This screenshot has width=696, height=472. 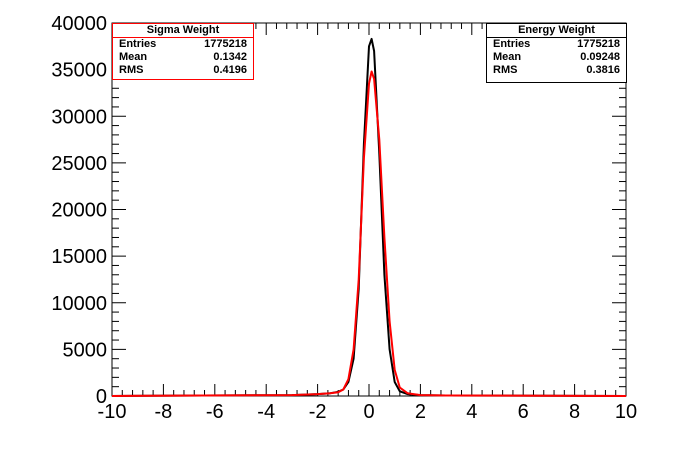 I want to click on sigma-rms-value: 0.4196, so click(x=230, y=70).